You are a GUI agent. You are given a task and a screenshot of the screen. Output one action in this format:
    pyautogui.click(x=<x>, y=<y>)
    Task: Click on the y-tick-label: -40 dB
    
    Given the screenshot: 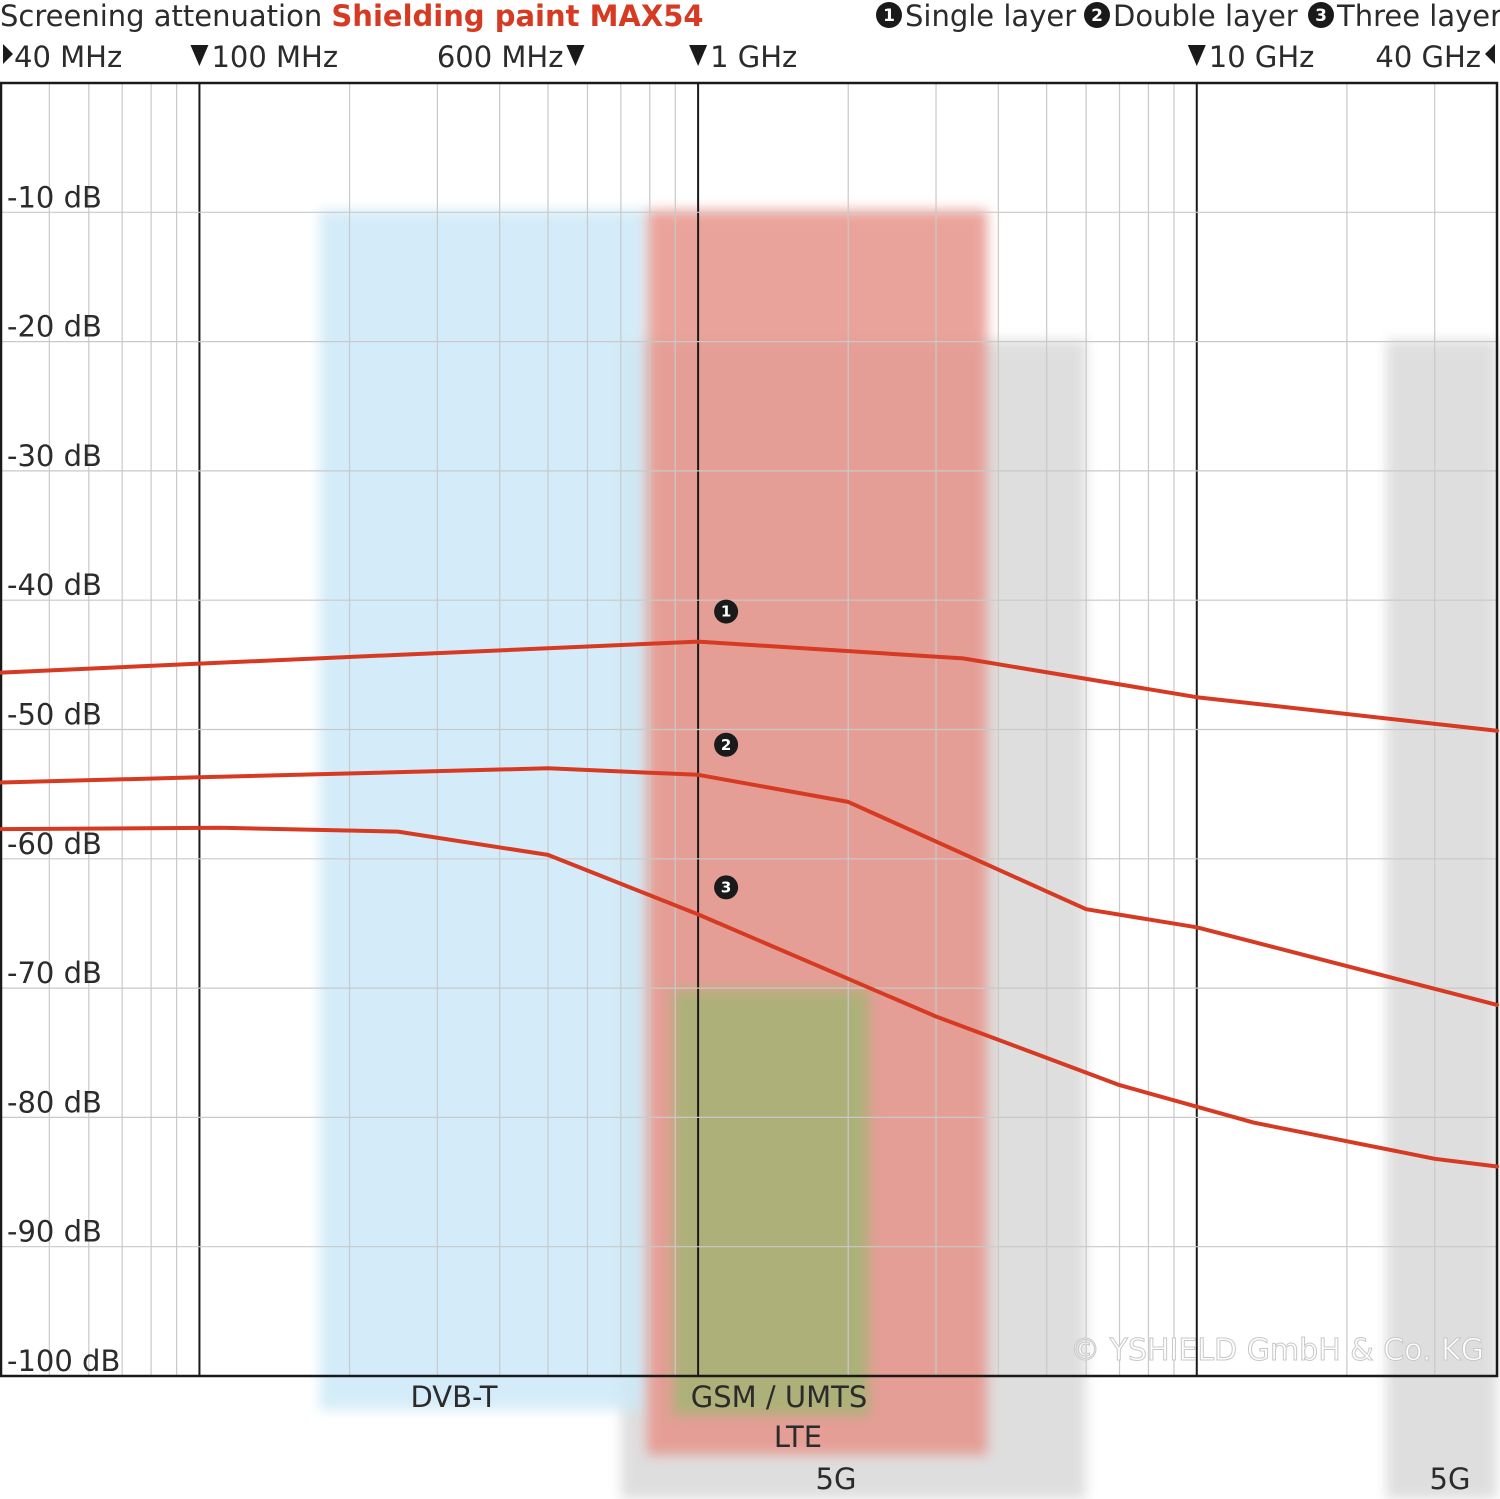 What is the action you would take?
    pyautogui.click(x=54, y=585)
    